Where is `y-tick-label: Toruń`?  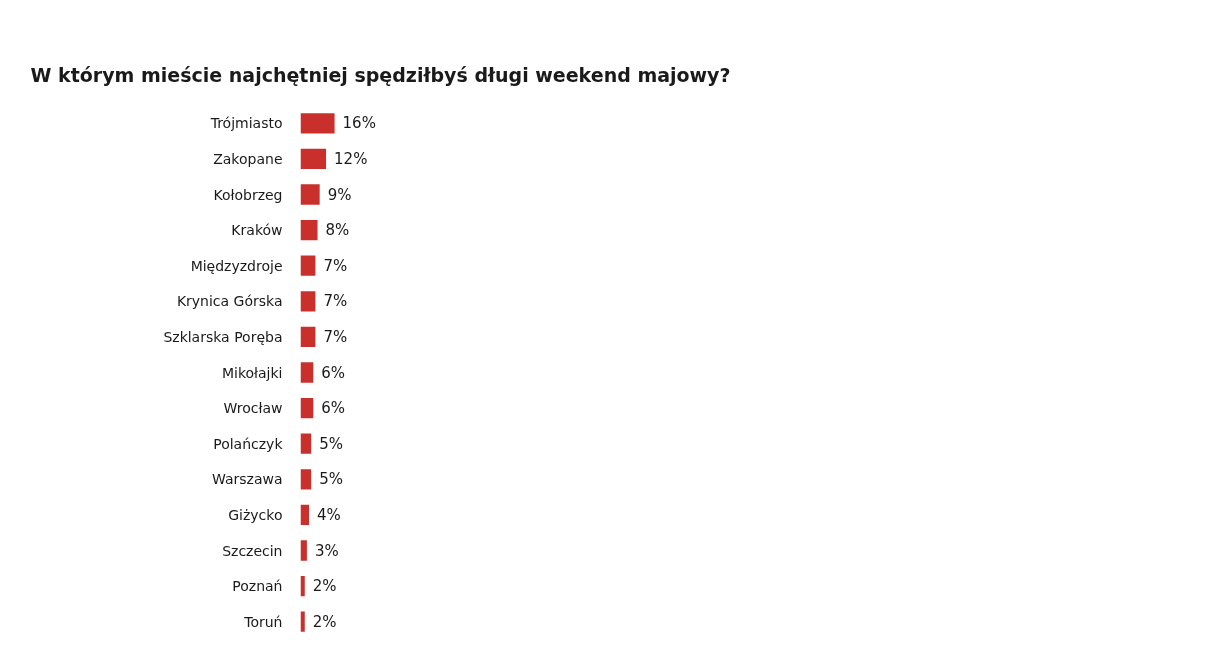 y-tick-label: Toruń is located at coordinates (263, 621).